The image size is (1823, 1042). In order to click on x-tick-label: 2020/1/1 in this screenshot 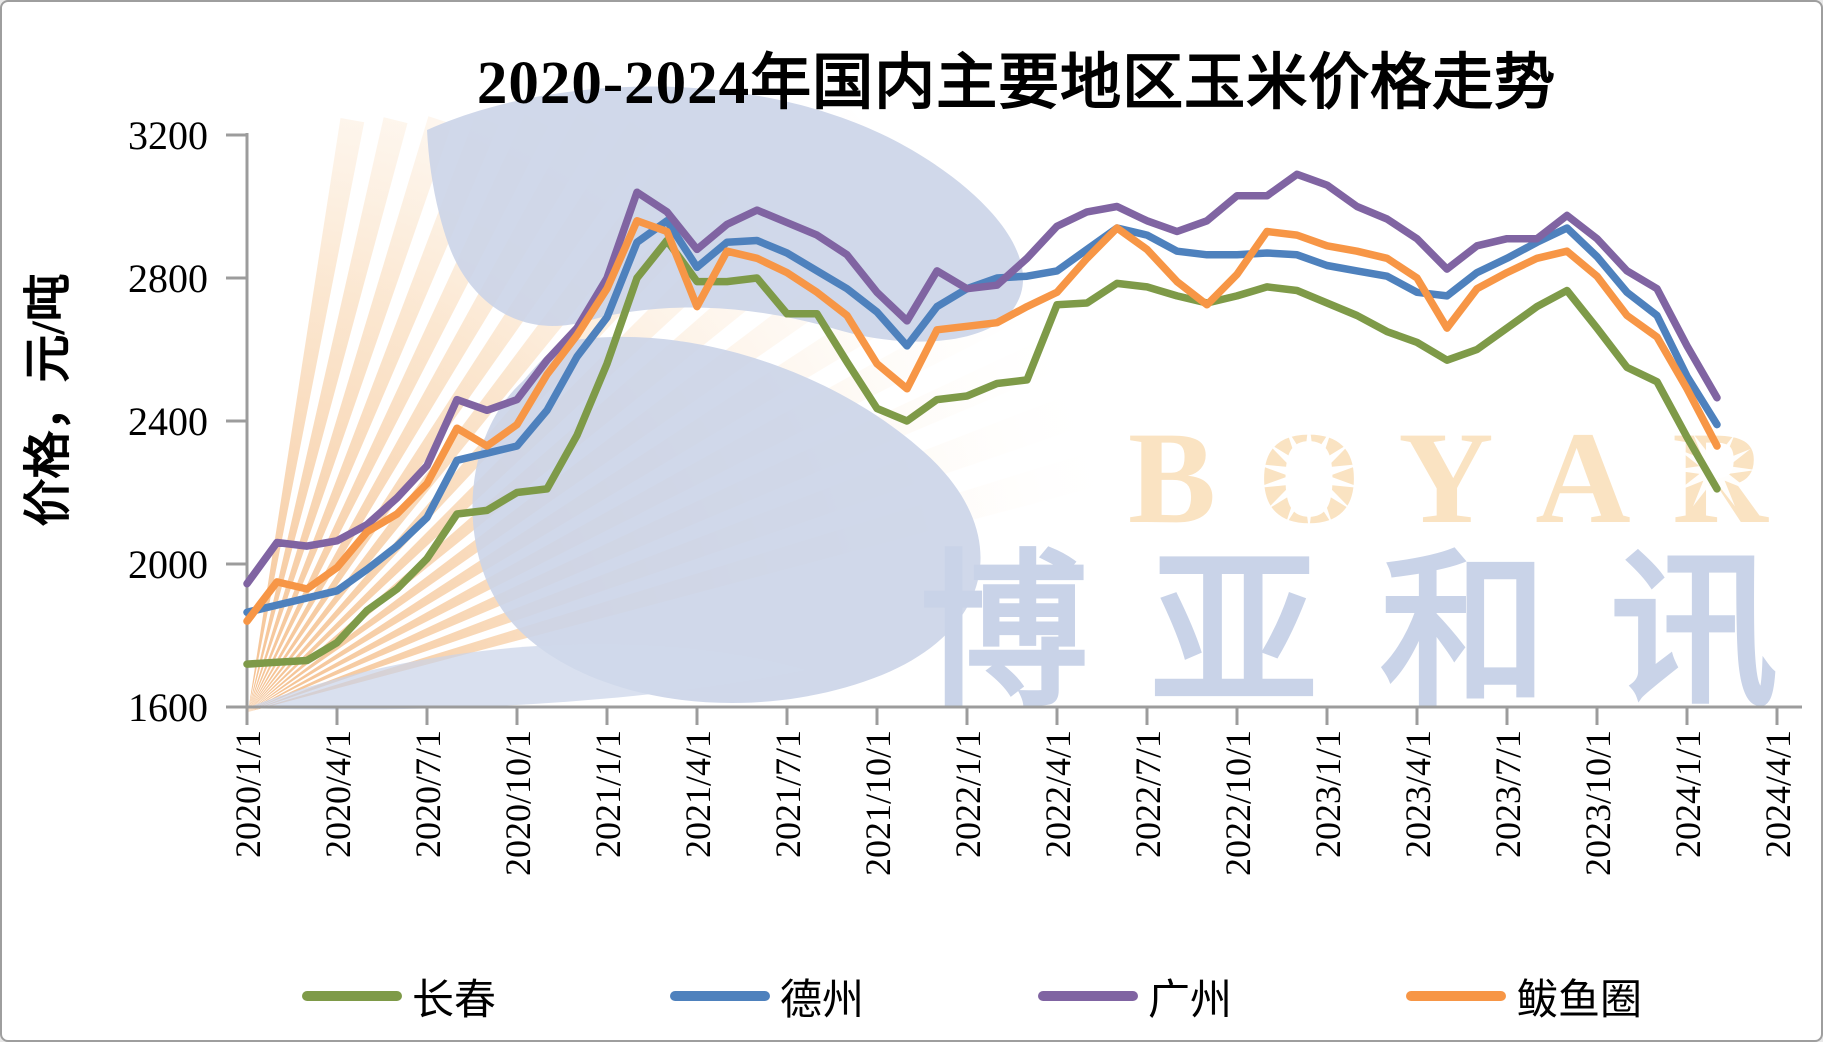, I will do `click(248, 794)`.